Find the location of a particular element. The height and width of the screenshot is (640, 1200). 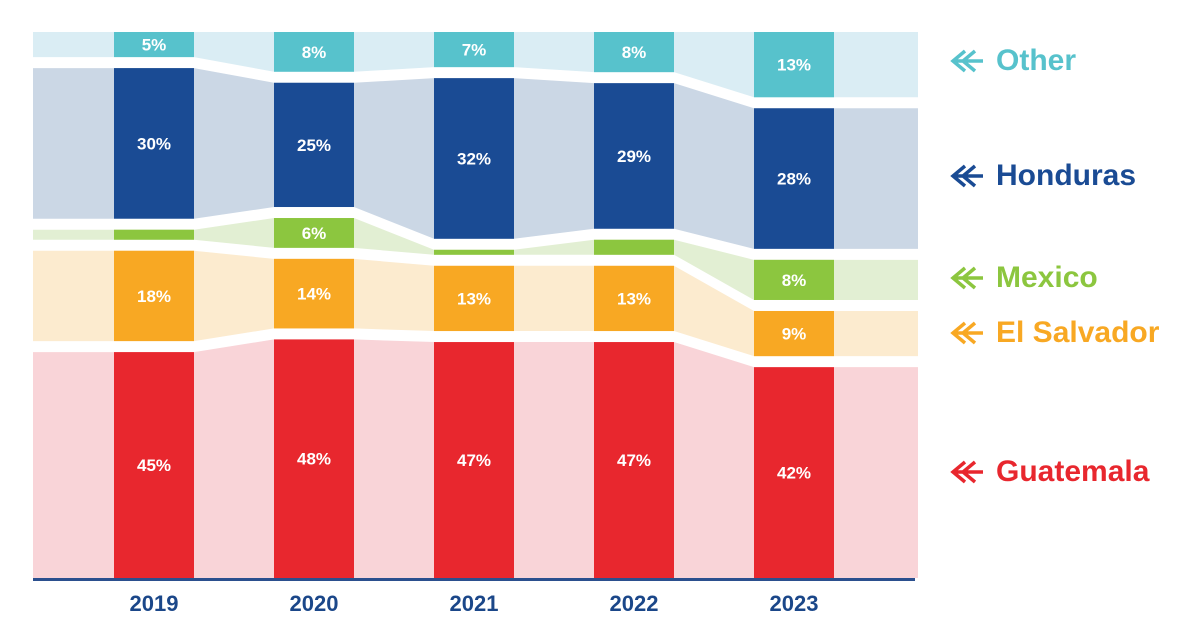

bar-segment-guatemala-2020 is located at coordinates (314, 458).